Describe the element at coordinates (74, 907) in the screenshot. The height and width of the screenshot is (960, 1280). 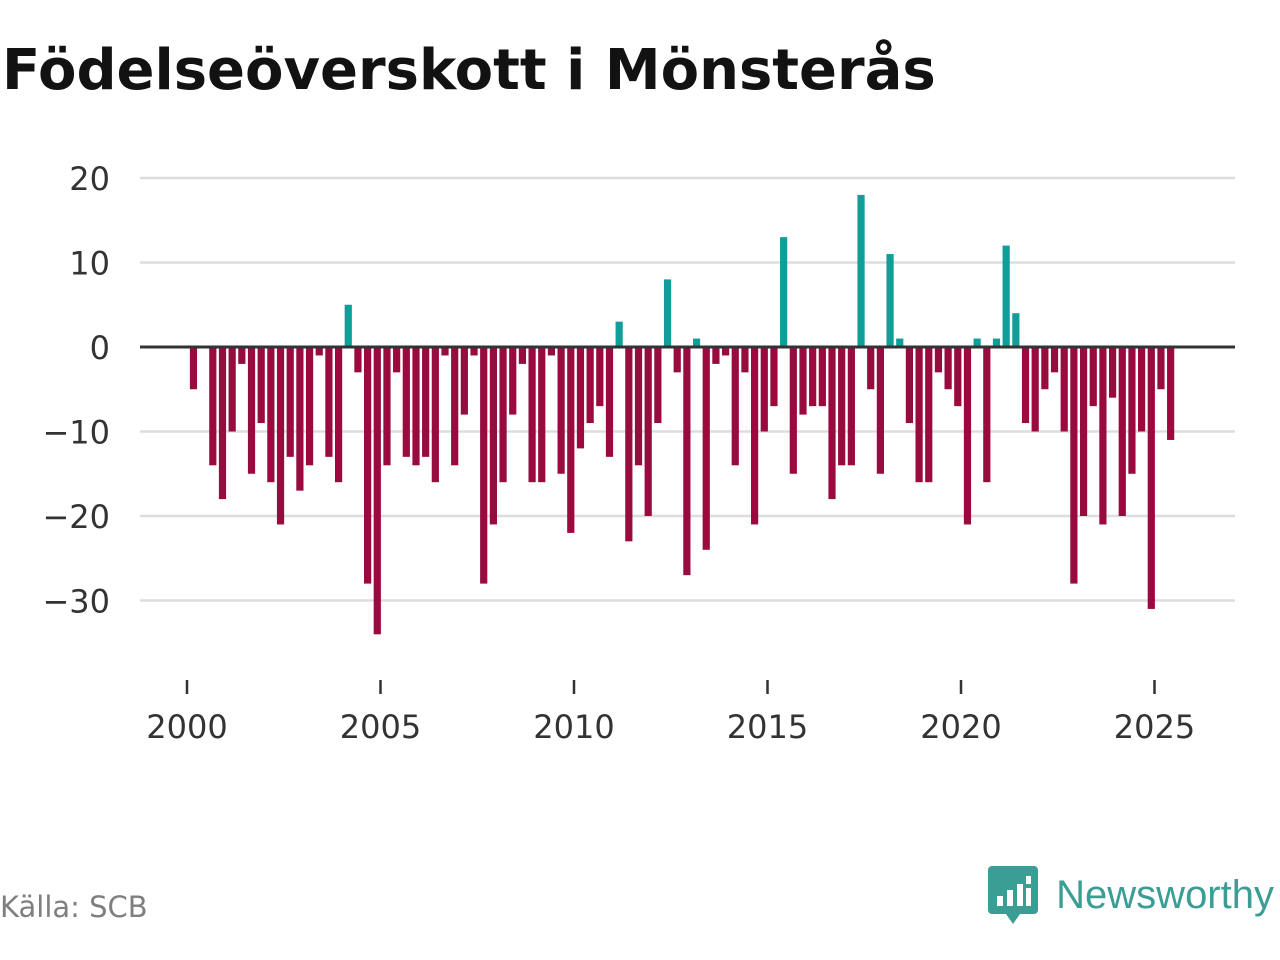
I see `source-note: Källa: SCB` at that location.